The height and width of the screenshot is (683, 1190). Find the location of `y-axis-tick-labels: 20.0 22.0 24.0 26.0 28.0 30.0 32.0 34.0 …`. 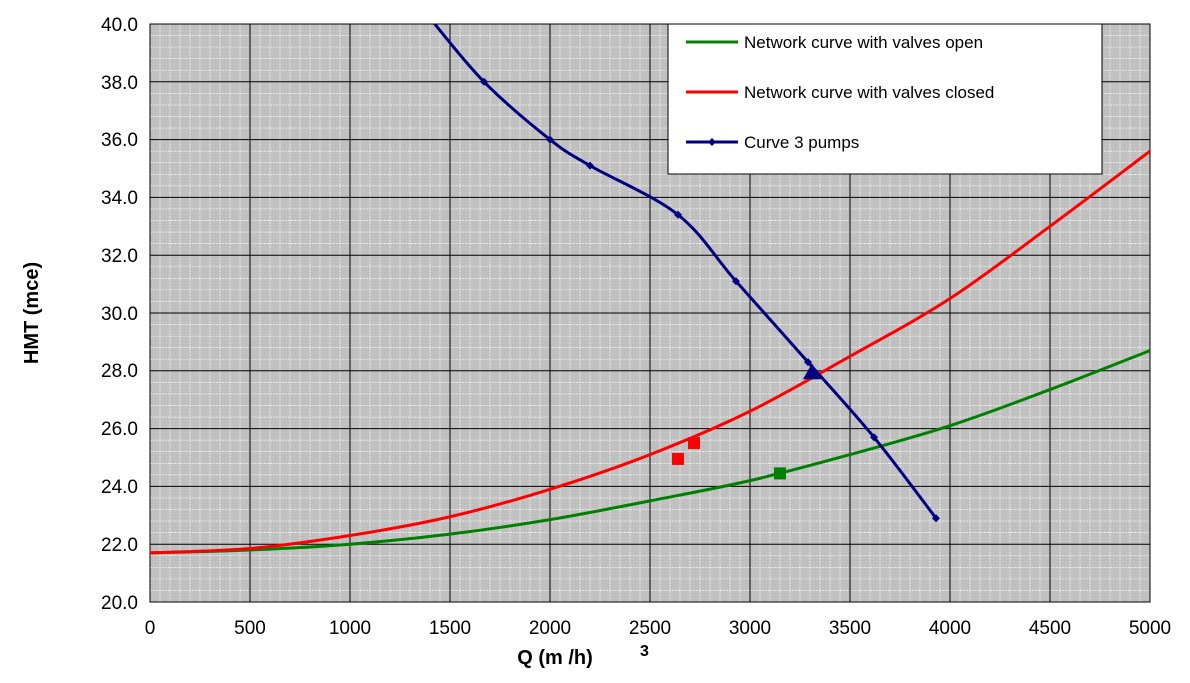

y-axis-tick-labels: 20.0 22.0 24.0 26.0 28.0 30.0 32.0 34.0 … is located at coordinates (119, 314).